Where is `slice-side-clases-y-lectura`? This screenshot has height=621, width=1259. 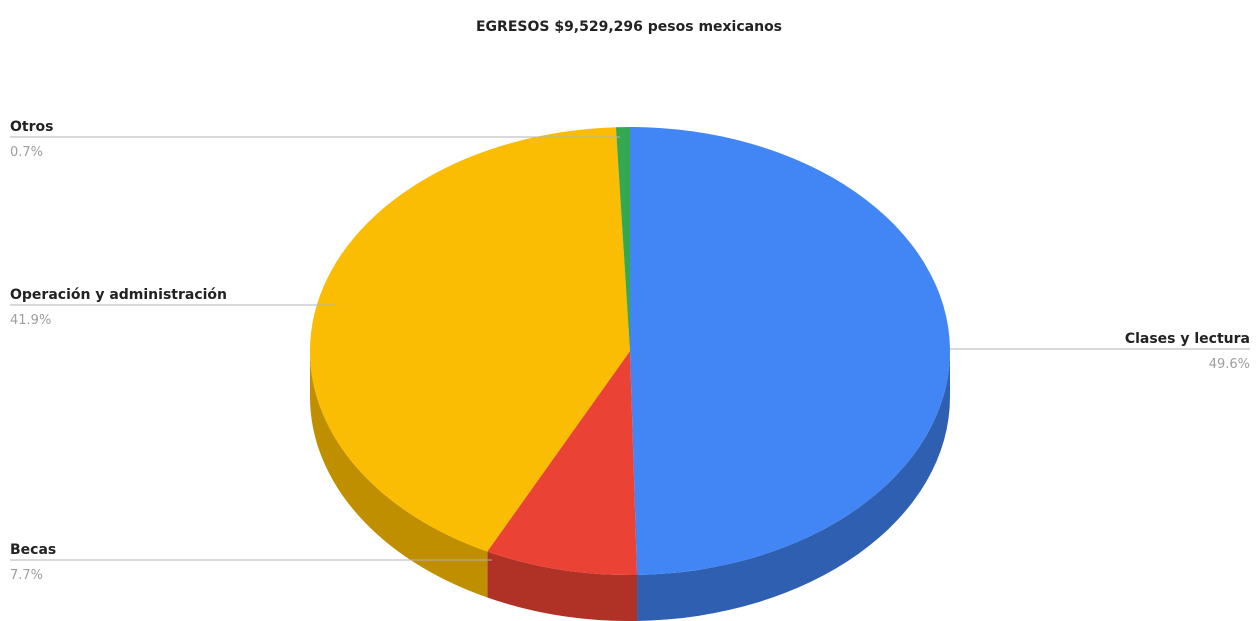 slice-side-clases-y-lectura is located at coordinates (793, 486).